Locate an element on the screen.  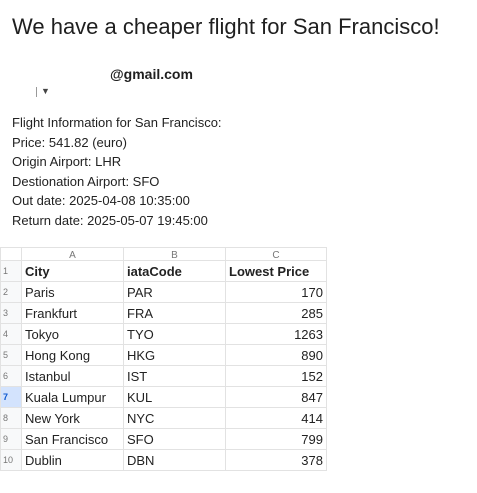
header-cell-city: City is located at coordinates (72, 271).